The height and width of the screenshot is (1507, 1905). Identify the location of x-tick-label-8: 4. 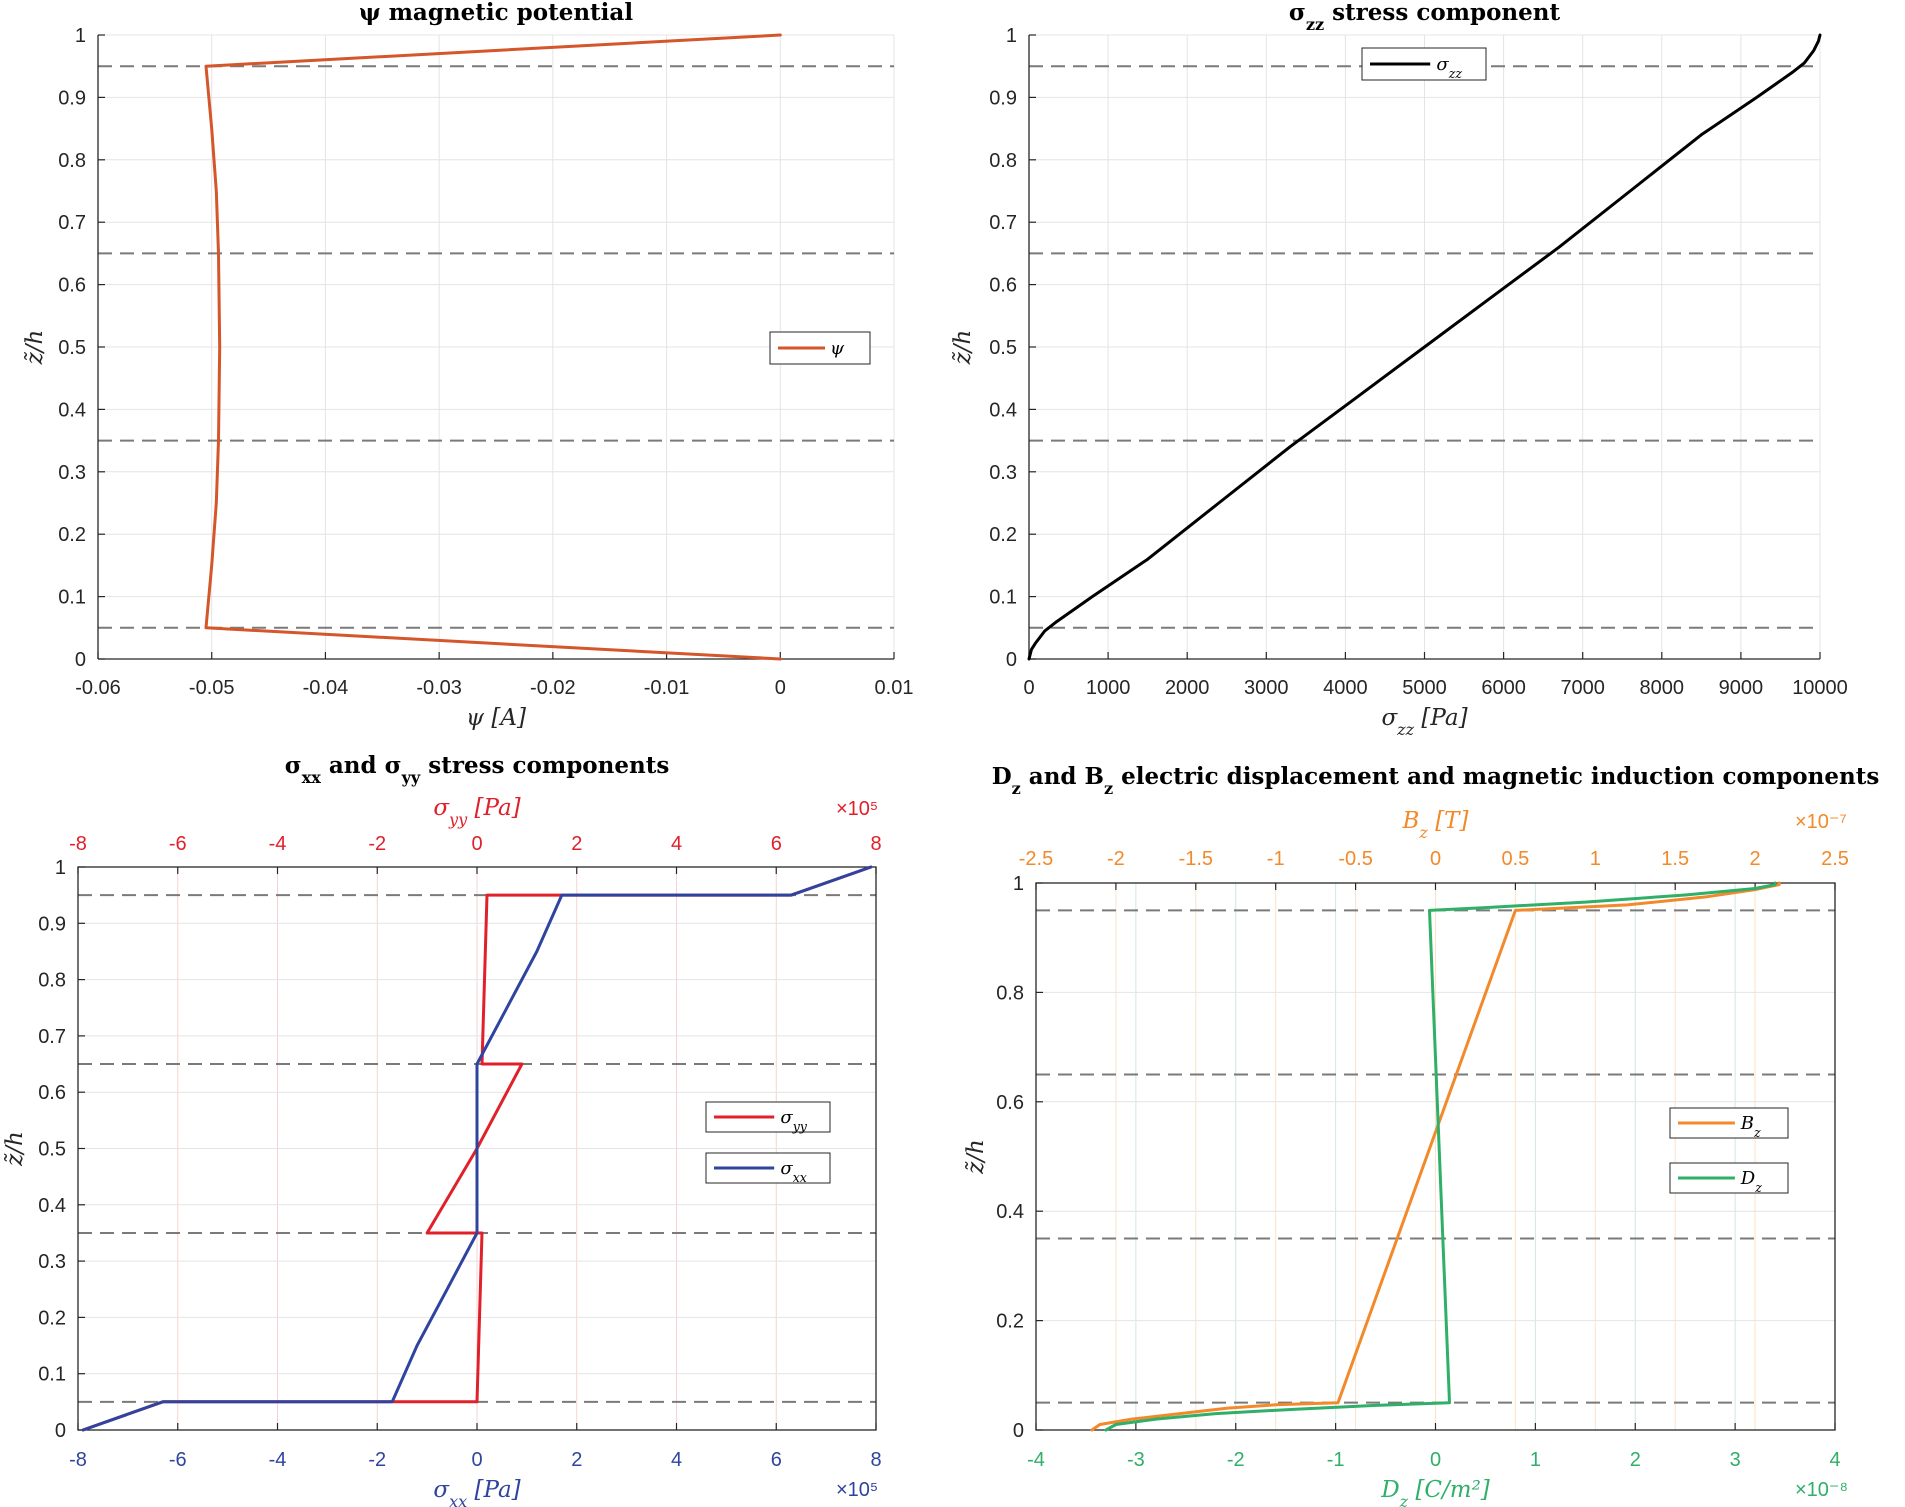
(1834, 1460).